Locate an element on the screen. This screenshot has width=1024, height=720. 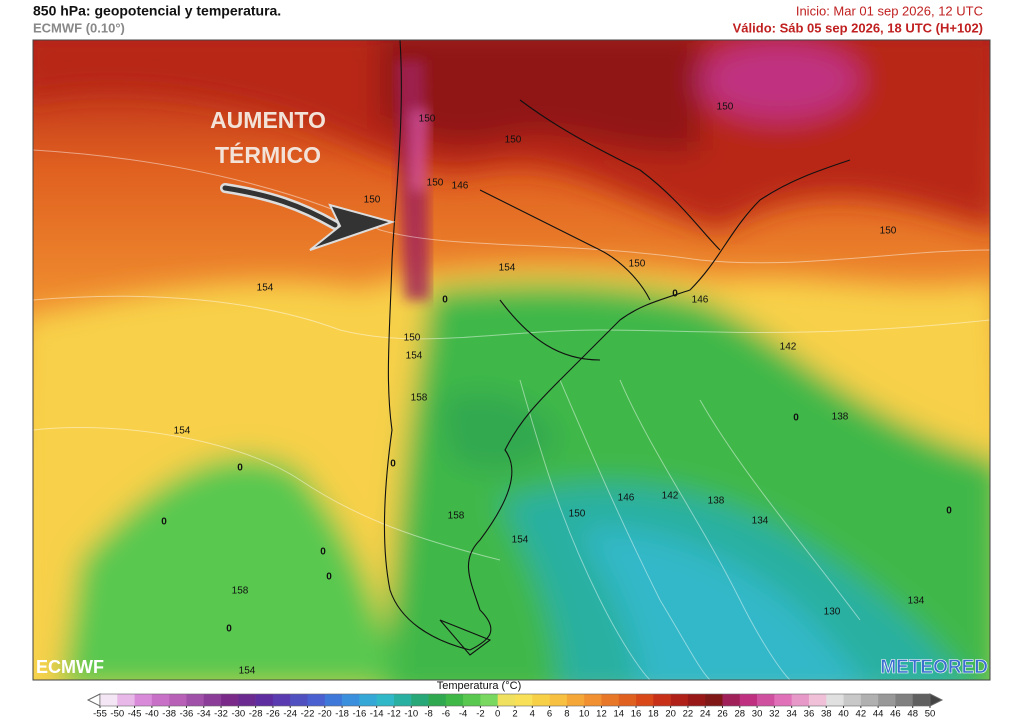
colorbar-tick-label: -45 is located at coordinates (135, 714).